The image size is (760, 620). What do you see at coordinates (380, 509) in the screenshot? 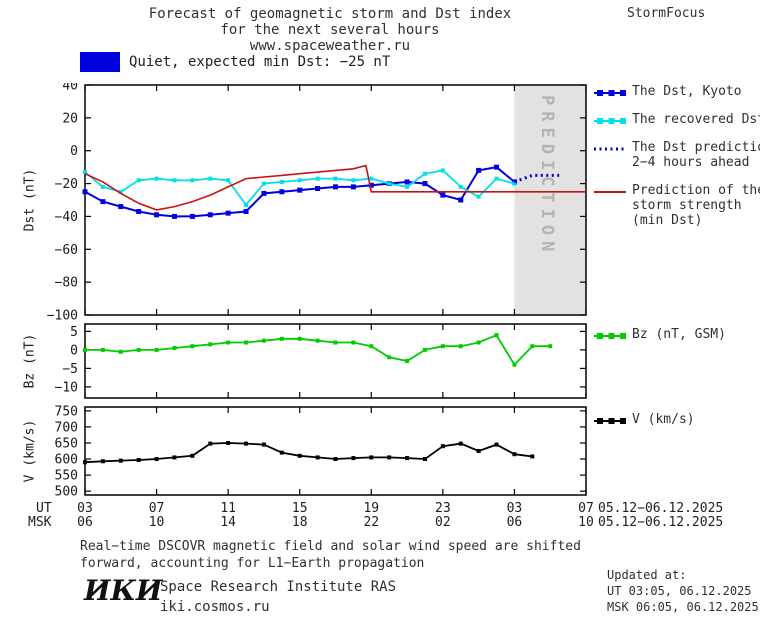
I see `ut-tick-row: UT 05.12−06.12.2025 03 07 11 15 19 23 03 07` at bounding box center [380, 509].